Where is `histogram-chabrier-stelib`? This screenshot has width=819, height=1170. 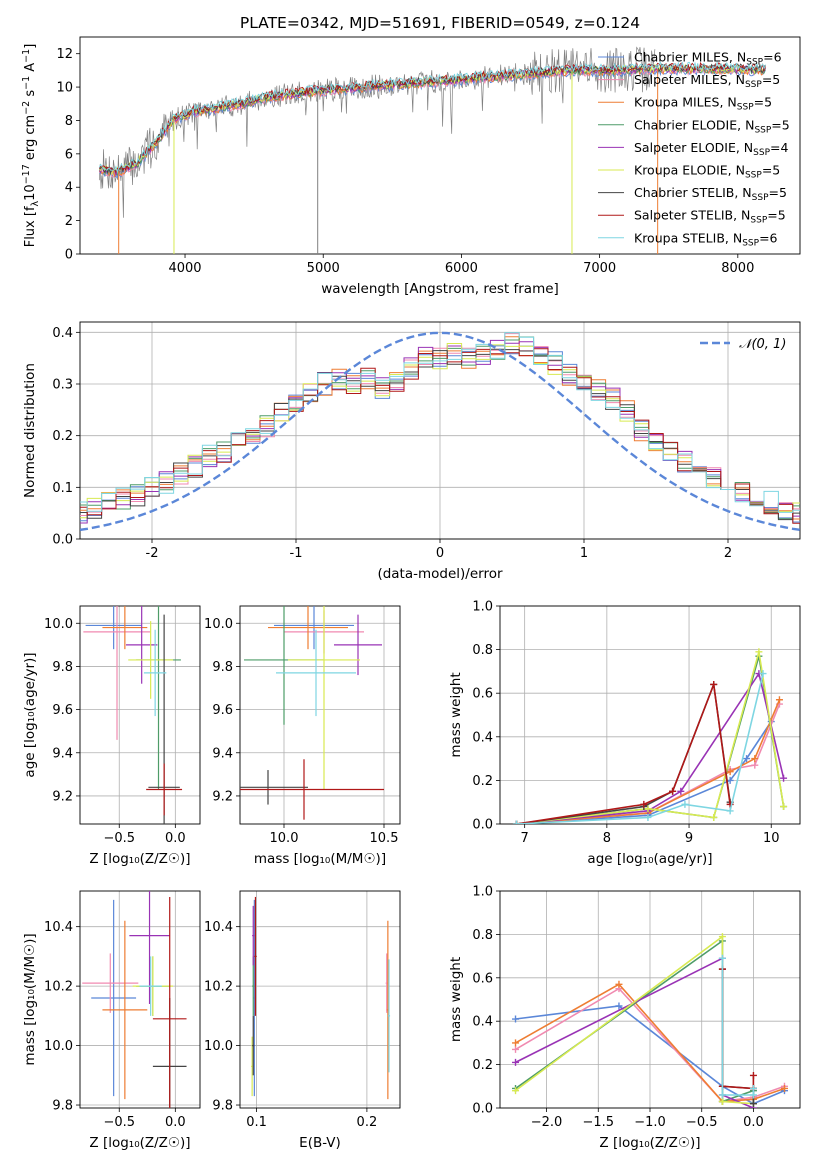
histogram-chabrier-stelib is located at coordinates (440, 434).